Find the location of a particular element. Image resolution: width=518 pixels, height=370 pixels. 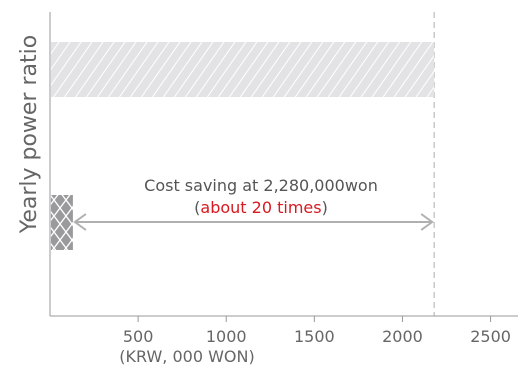

x-tick-label: 1500 is located at coordinates (314, 336).